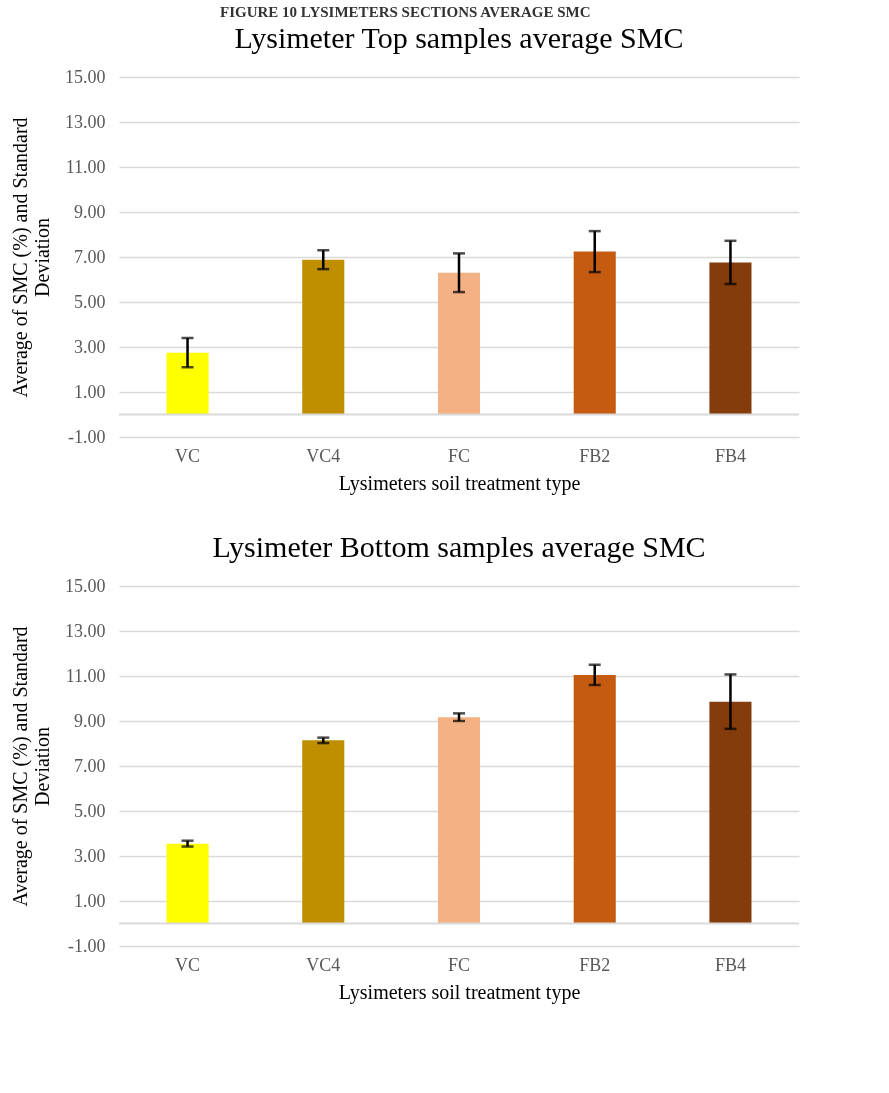  Describe the element at coordinates (459, 546) in the screenshot. I see `chart-title: Lysimeter Bottom samples average SMC` at that location.